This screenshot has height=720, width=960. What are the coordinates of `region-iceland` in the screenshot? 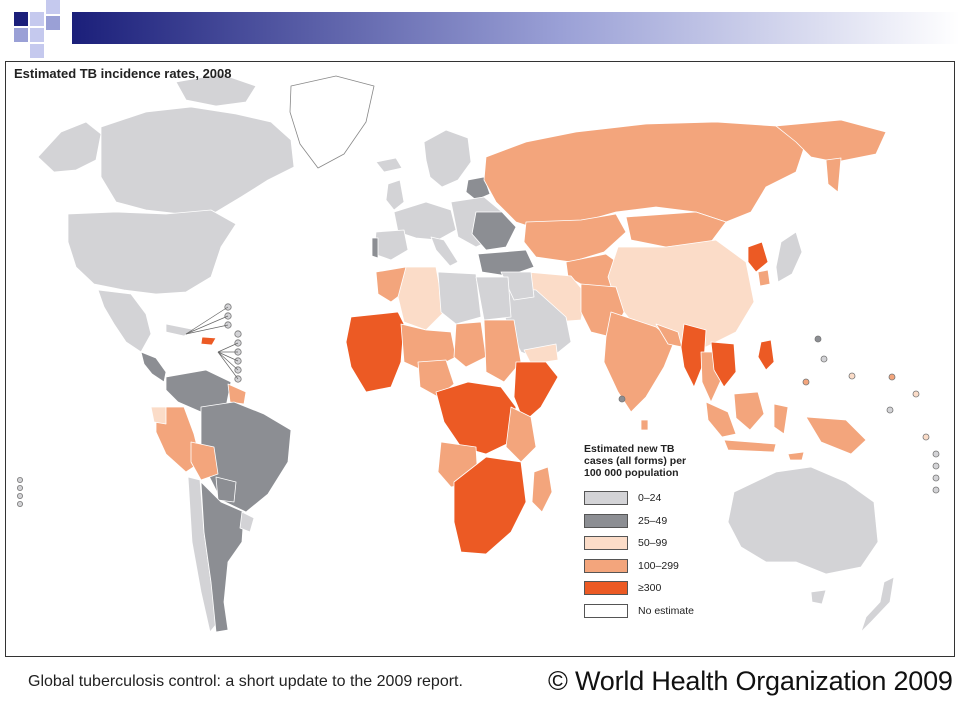 It's located at (389, 165).